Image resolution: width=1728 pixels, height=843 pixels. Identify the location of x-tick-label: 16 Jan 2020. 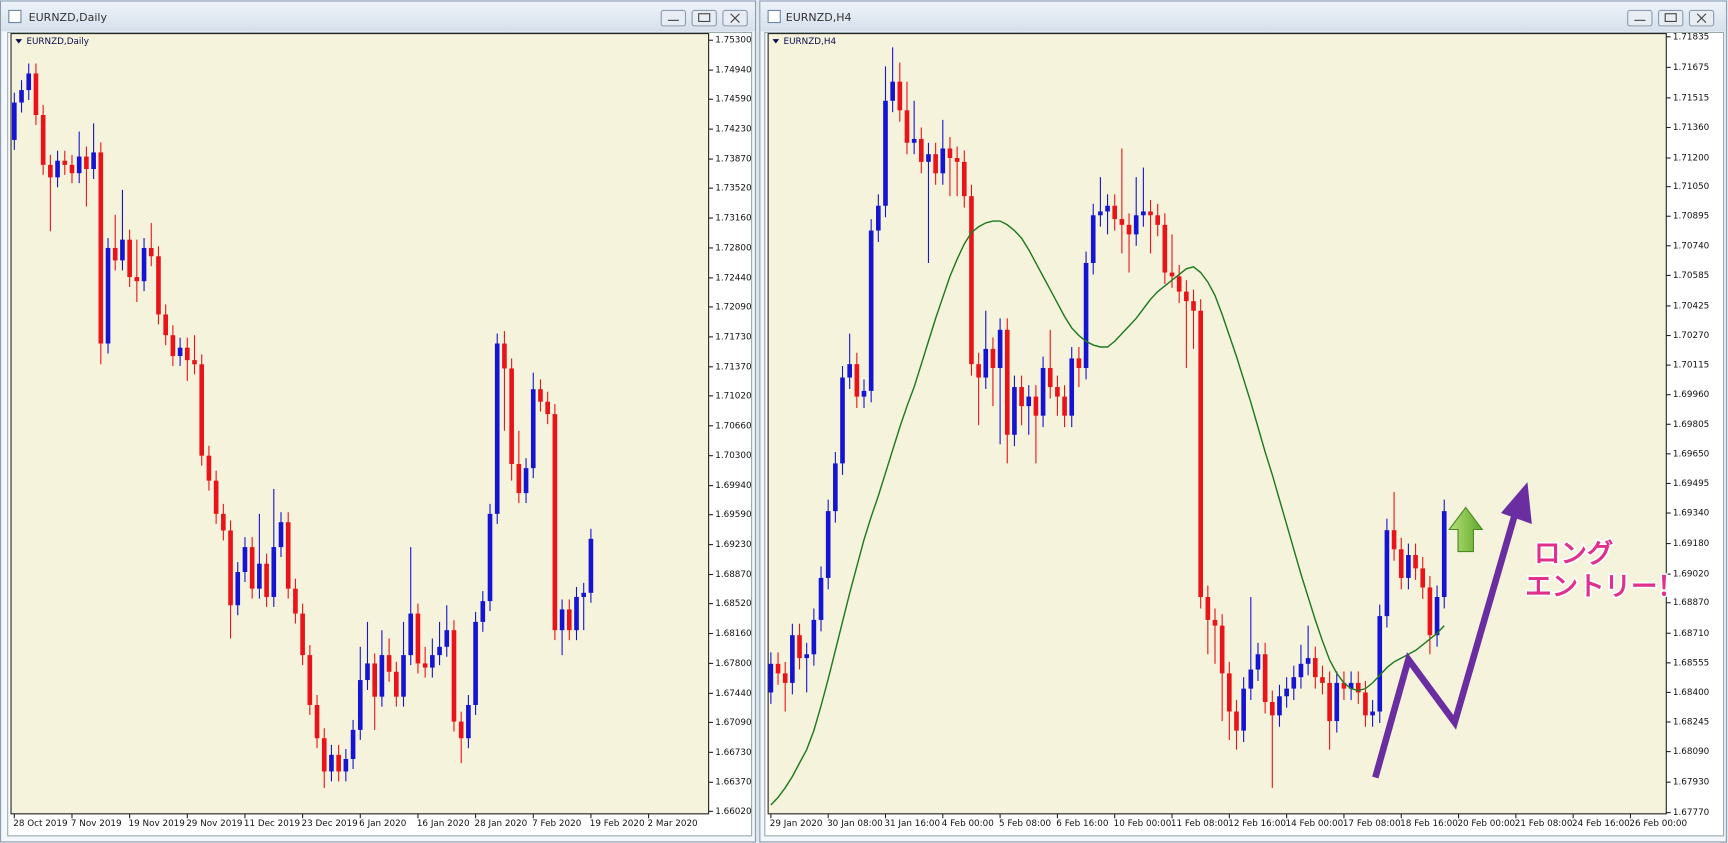
(443, 824).